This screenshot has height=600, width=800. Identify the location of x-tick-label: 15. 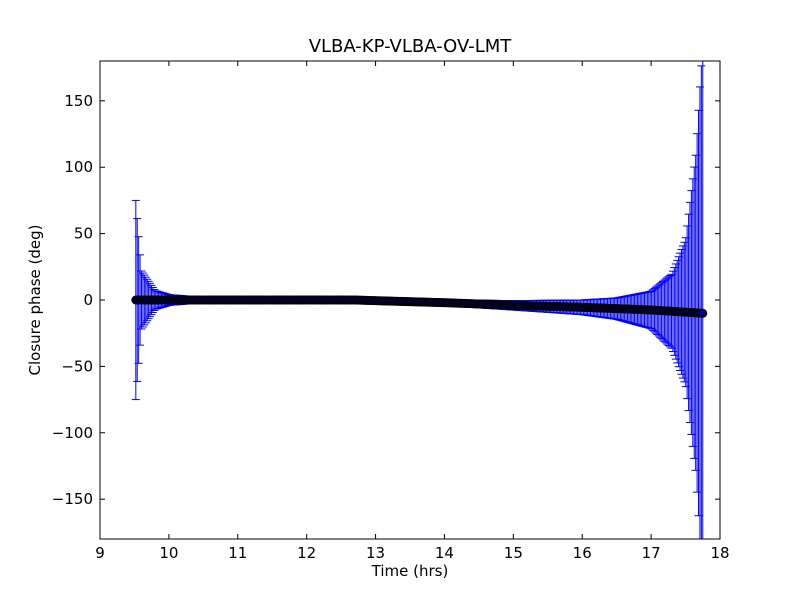
(513, 553).